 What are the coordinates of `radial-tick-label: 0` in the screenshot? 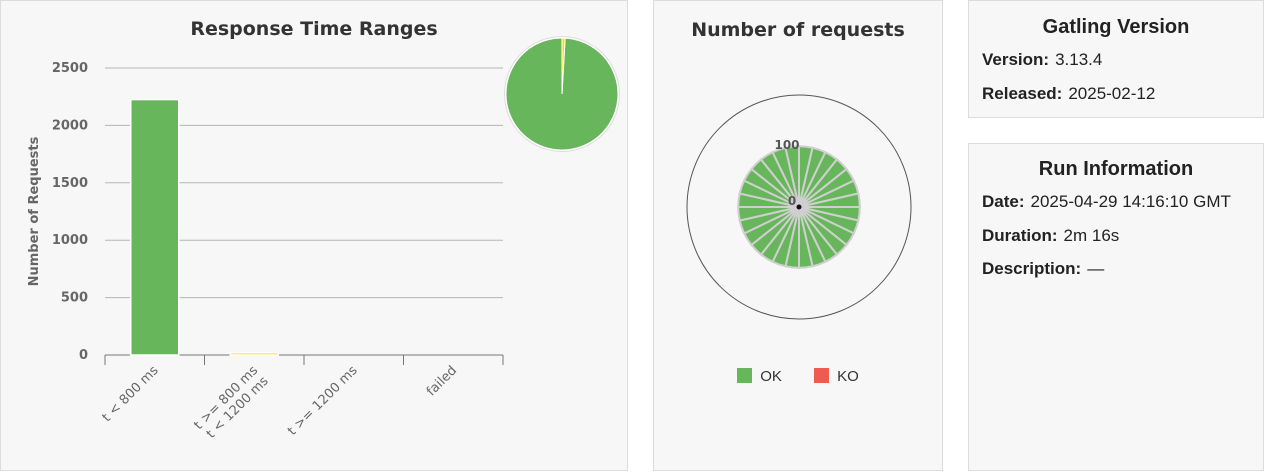 It's located at (792, 201).